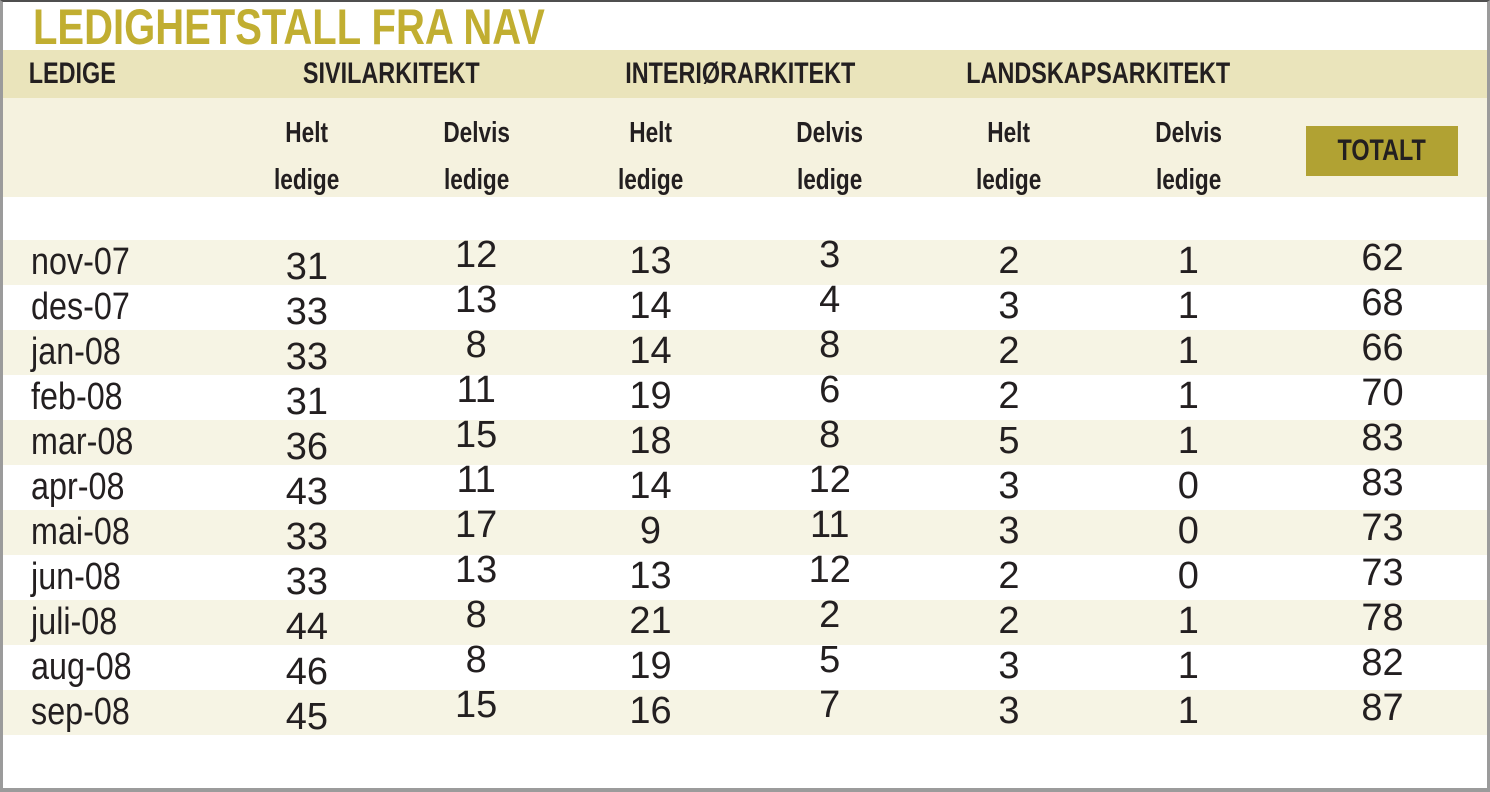 The height and width of the screenshot is (792, 1490). What do you see at coordinates (1009, 441) in the screenshot?
I see `land-helt-cell: 5` at bounding box center [1009, 441].